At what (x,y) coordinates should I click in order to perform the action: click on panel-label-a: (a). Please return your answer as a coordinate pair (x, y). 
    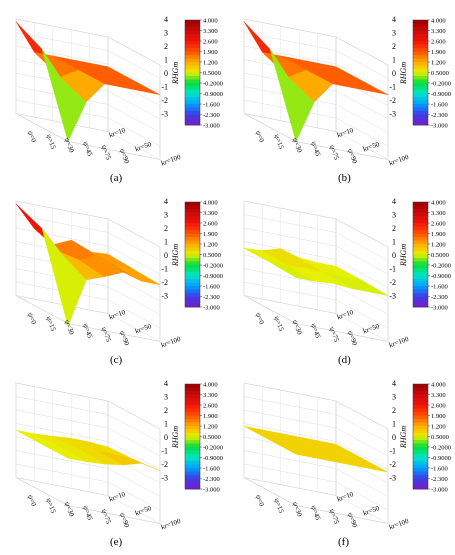
    Looking at the image, I should click on (116, 178).